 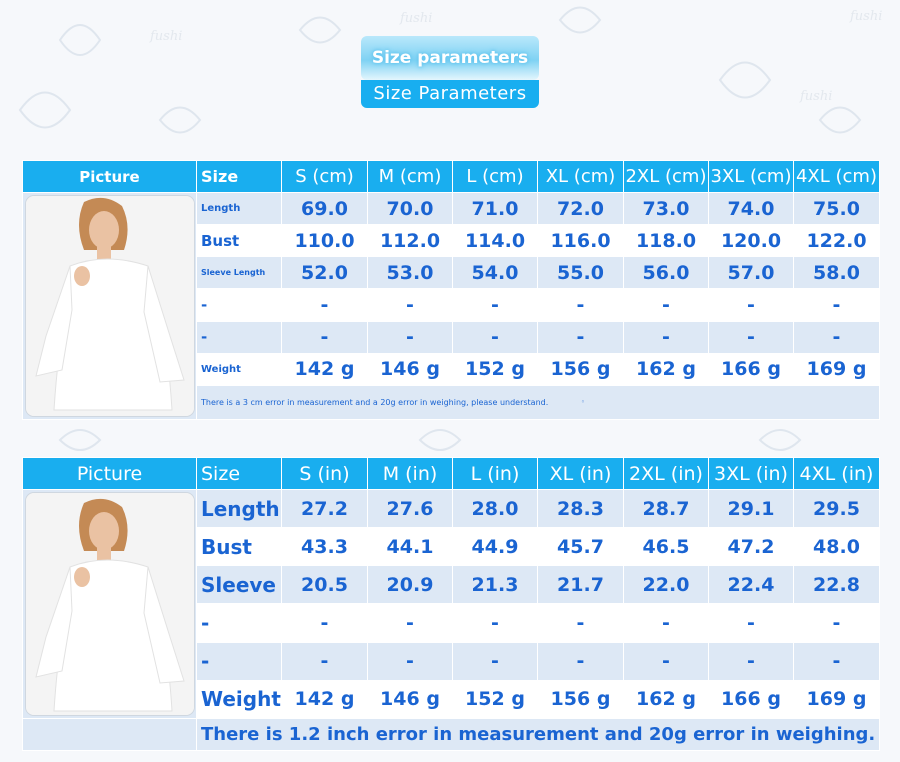 What do you see at coordinates (410, 508) in the screenshot?
I see `table-cell: 27.6` at bounding box center [410, 508].